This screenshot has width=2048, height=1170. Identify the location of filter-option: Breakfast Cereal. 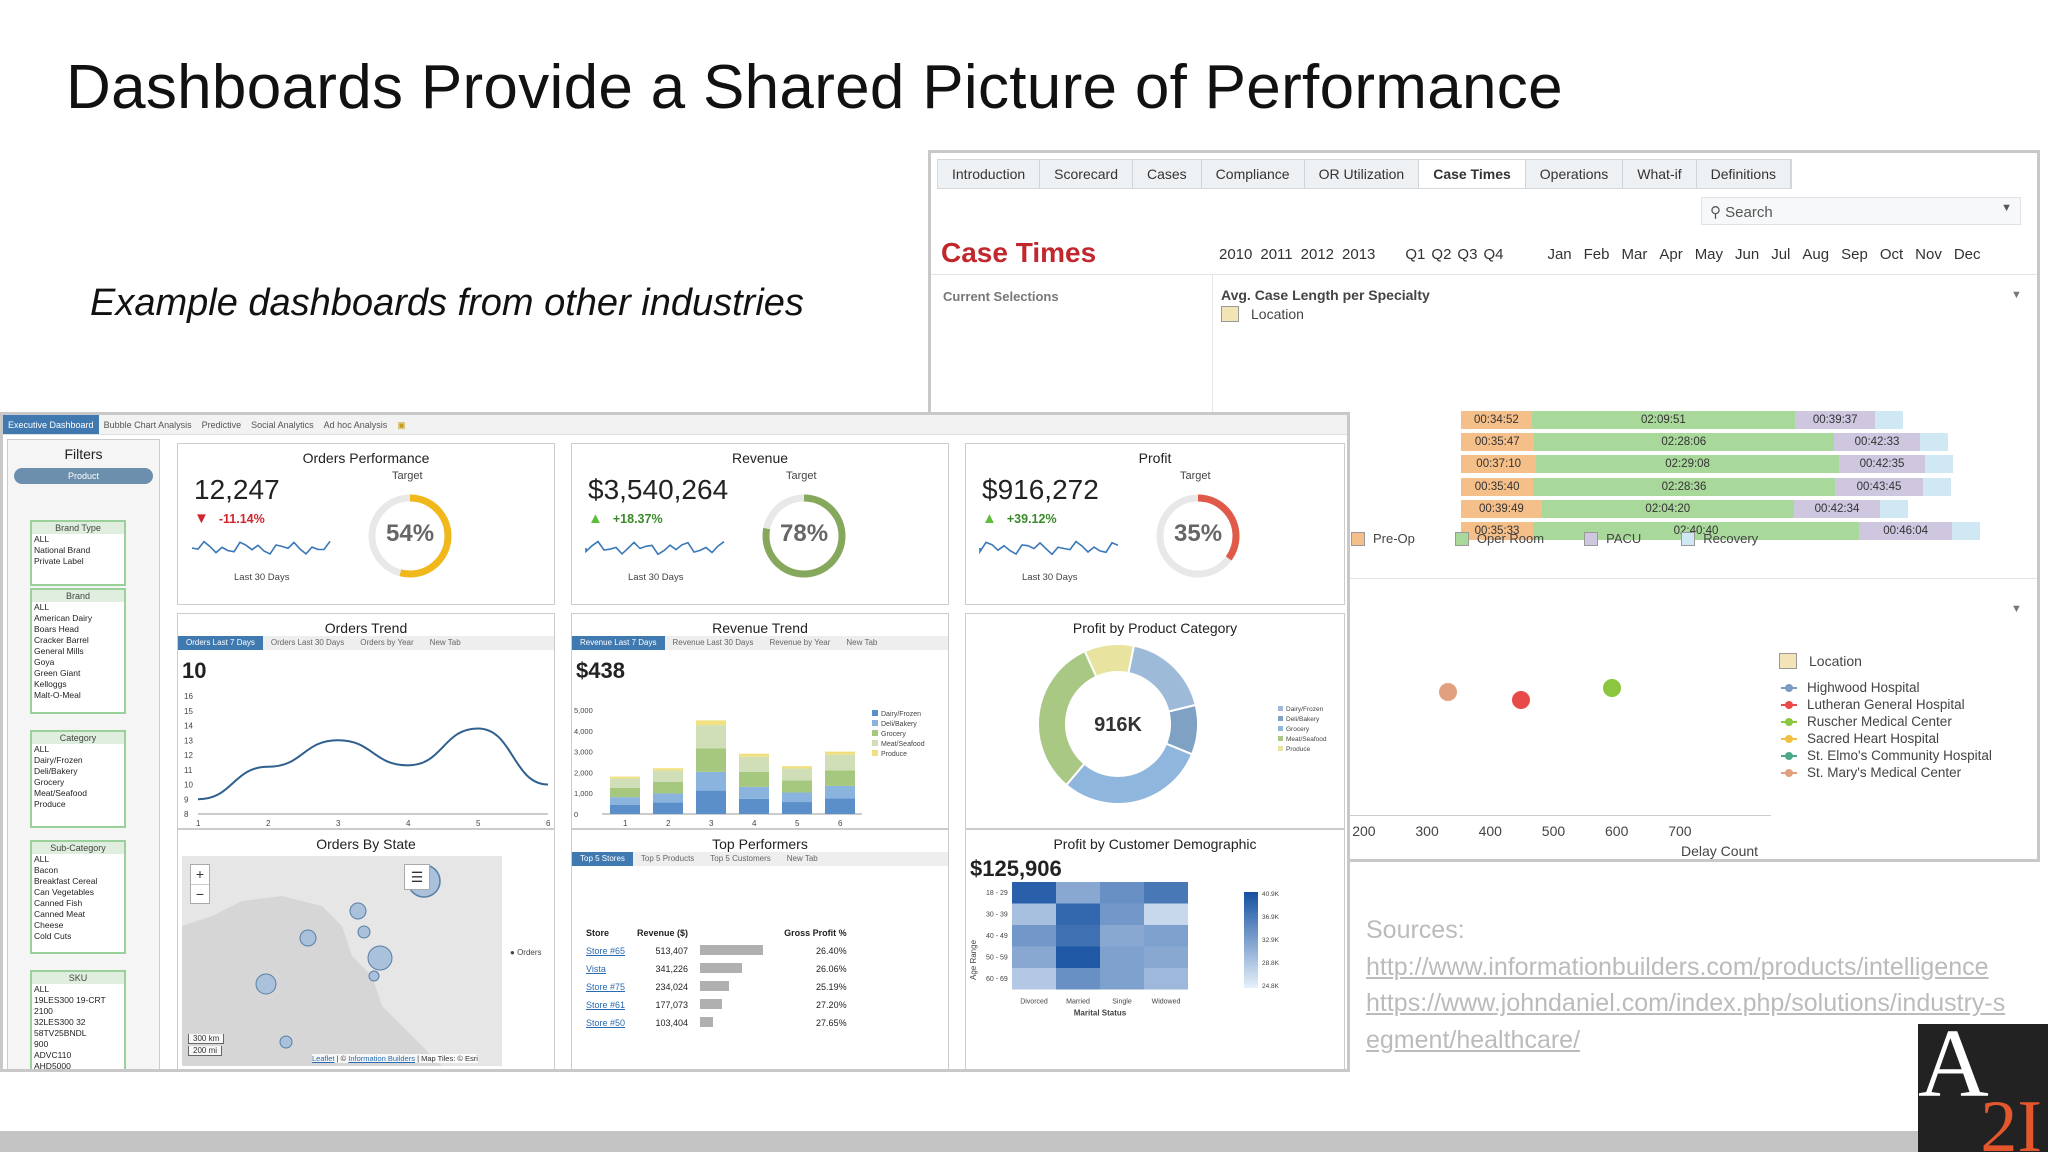
(66, 881).